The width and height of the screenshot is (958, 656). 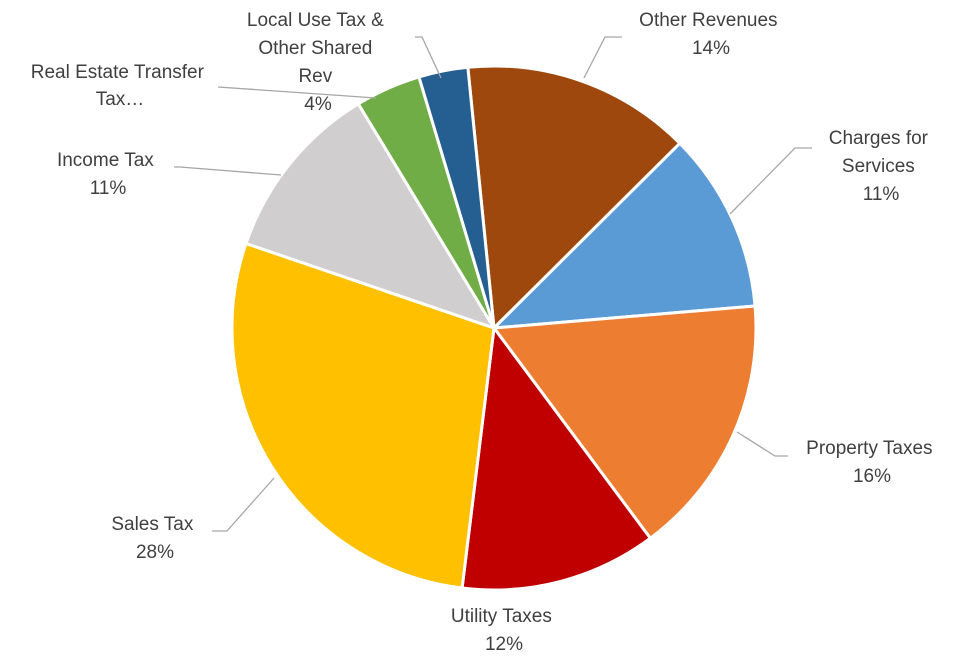 I want to click on slice-utility-taxes, so click(x=556, y=459).